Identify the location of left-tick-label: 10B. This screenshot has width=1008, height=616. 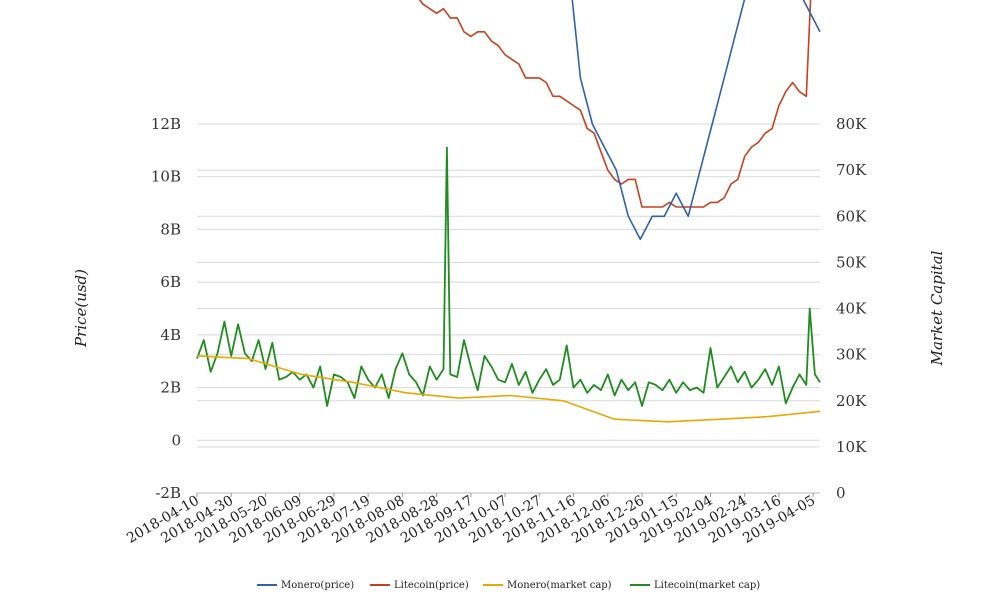
(166, 177).